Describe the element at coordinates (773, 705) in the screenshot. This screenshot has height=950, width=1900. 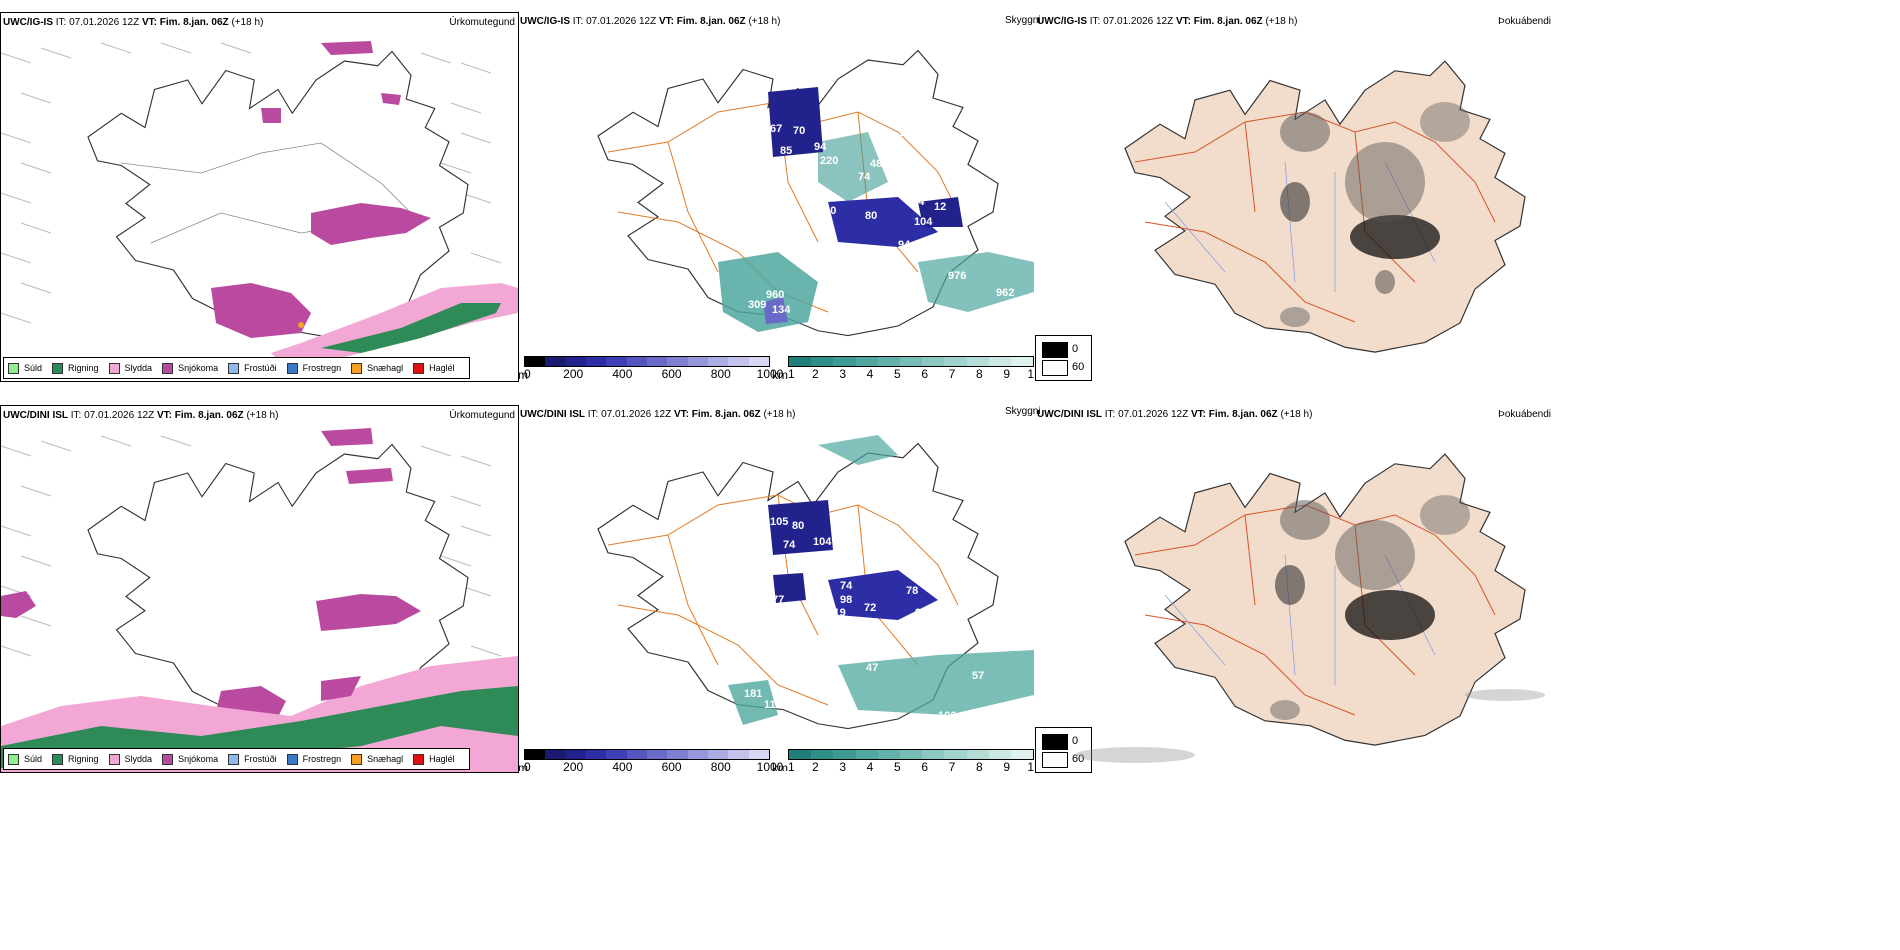
I see `ceiling-value-label: 119` at that location.